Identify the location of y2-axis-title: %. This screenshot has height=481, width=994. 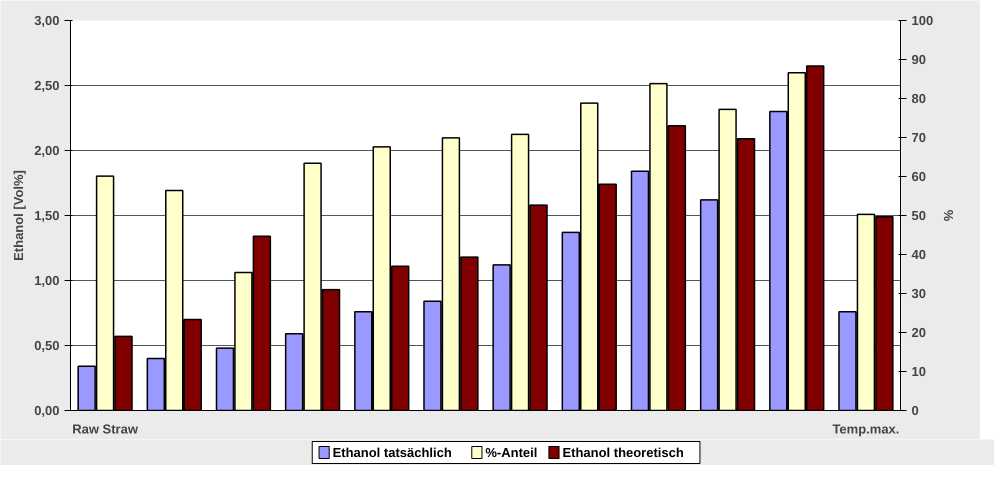
(948, 216).